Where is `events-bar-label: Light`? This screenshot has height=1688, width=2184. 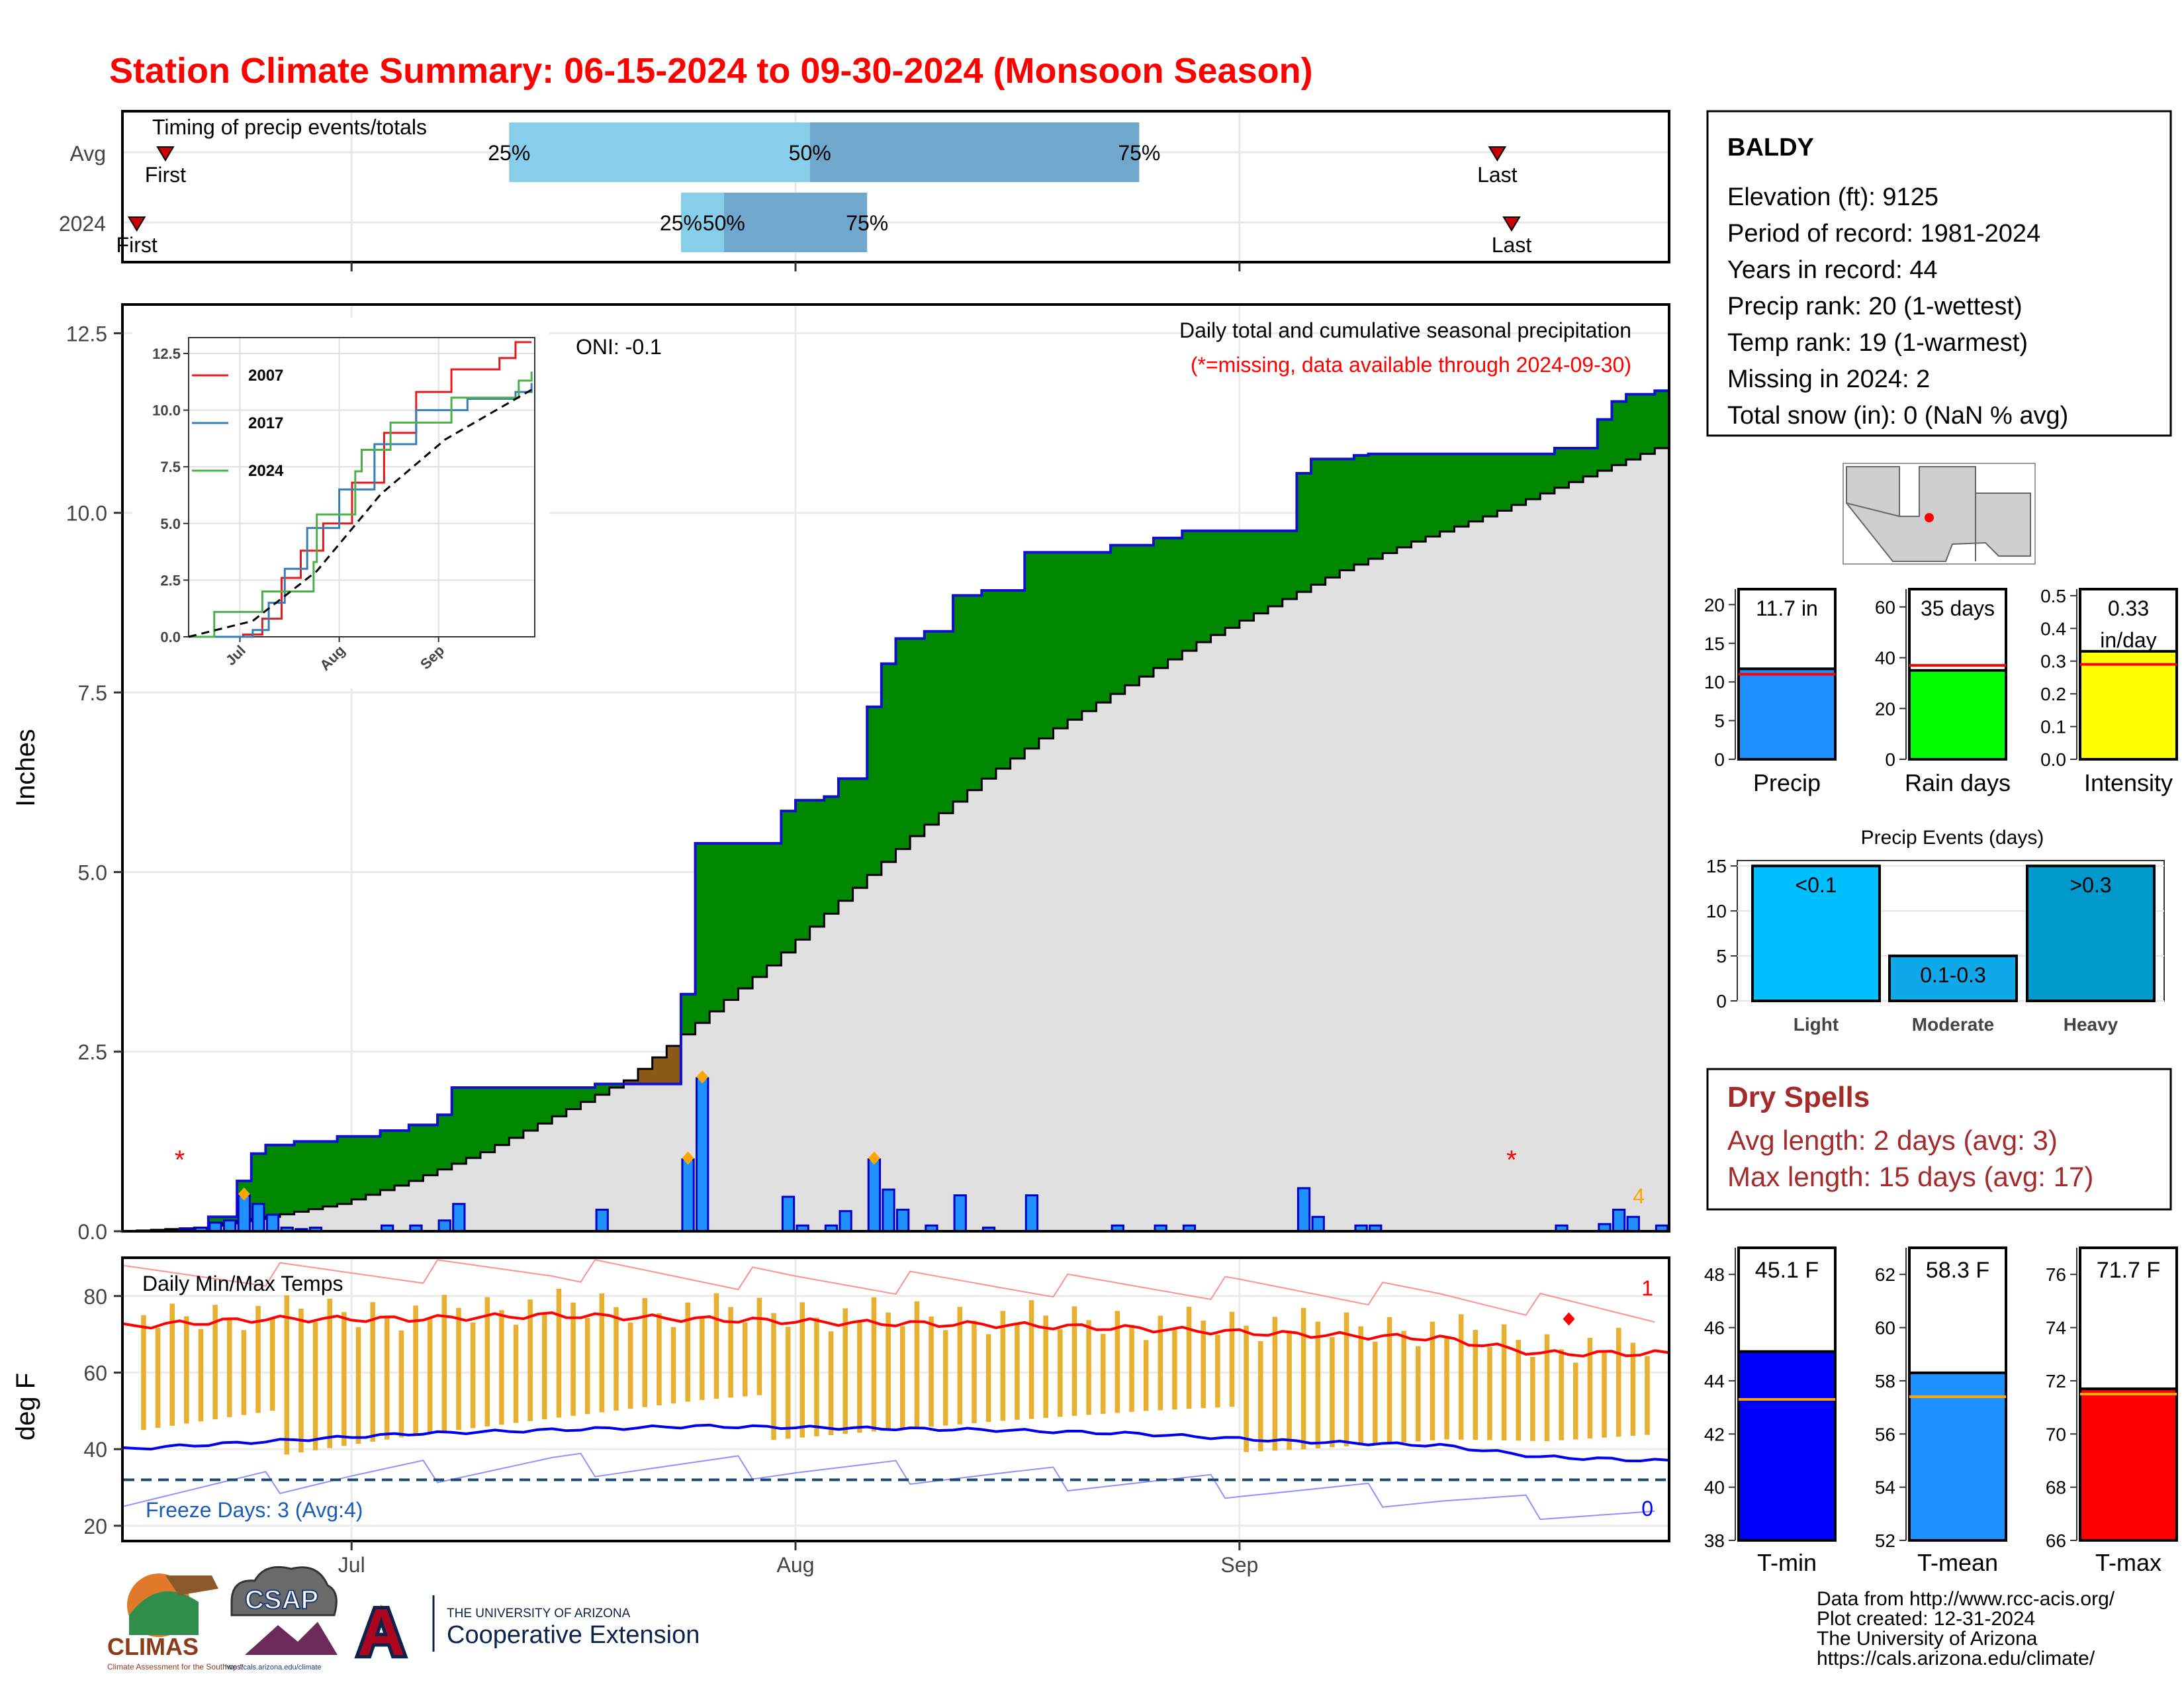 events-bar-label: Light is located at coordinates (1817, 1024).